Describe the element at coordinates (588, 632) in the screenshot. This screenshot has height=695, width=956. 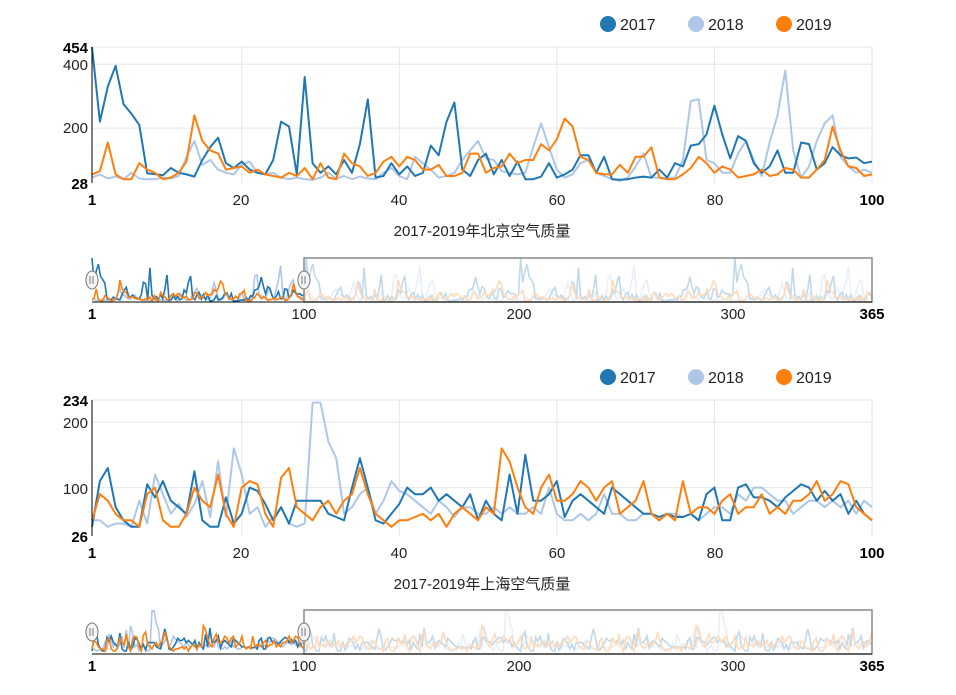
I see `shanghai-brush-unselected-mask` at that location.